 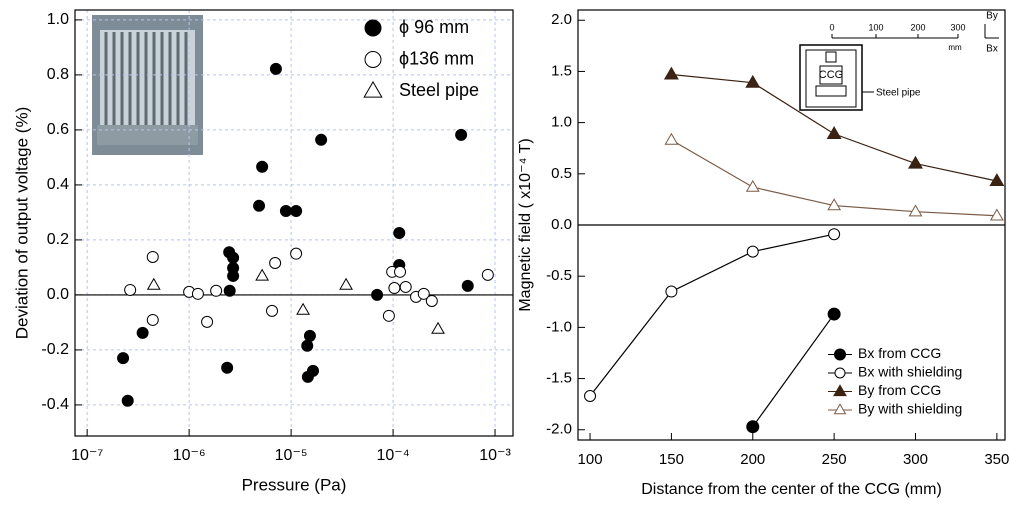 What do you see at coordinates (996, 459) in the screenshot?
I see `x-tick-label: 350` at bounding box center [996, 459].